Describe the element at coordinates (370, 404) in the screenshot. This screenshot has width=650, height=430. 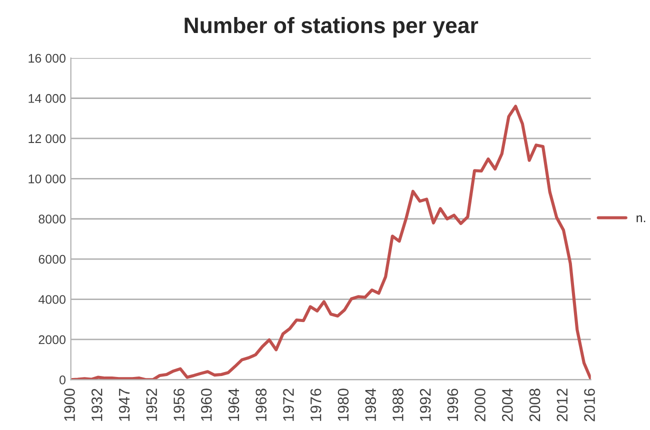
I see `x-tick-label: 1984` at that location.